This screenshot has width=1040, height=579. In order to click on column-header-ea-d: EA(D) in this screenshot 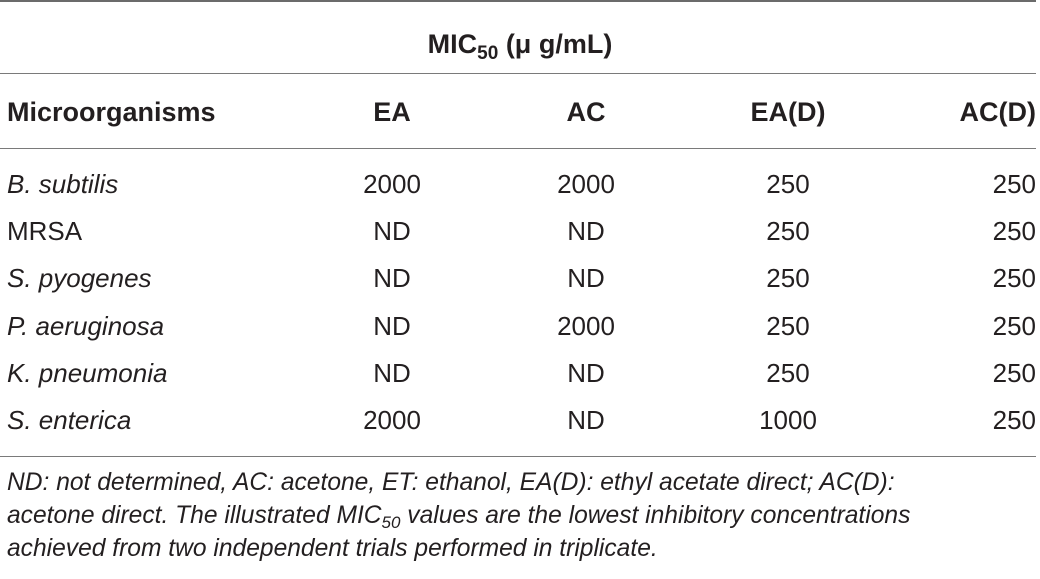, I will do `click(788, 112)`.